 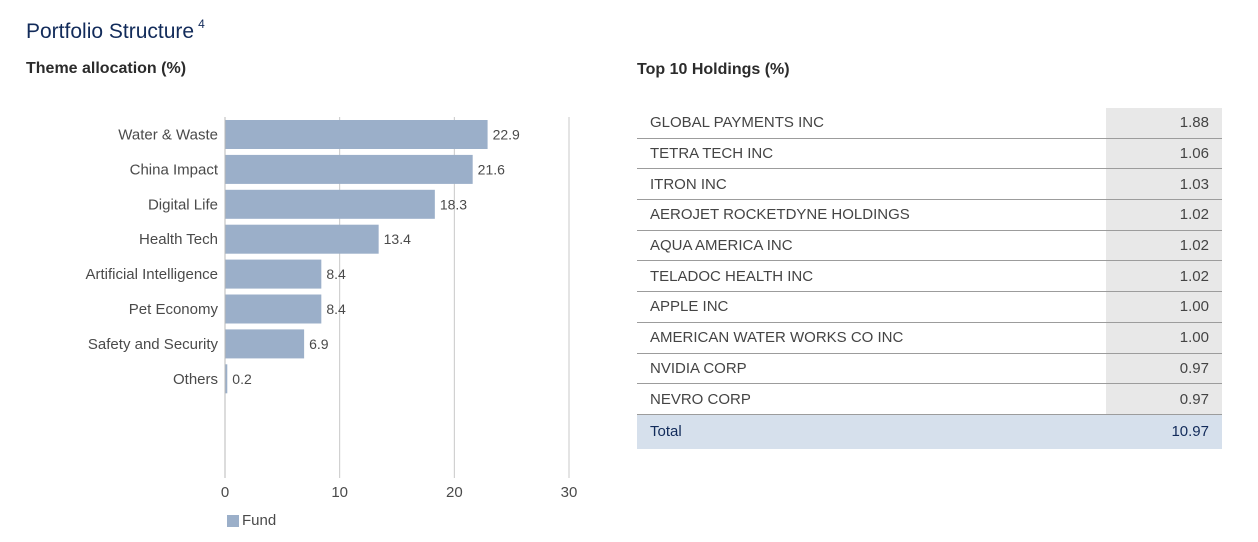 I want to click on holding-name: TETRA TECH INC, so click(x=871, y=154).